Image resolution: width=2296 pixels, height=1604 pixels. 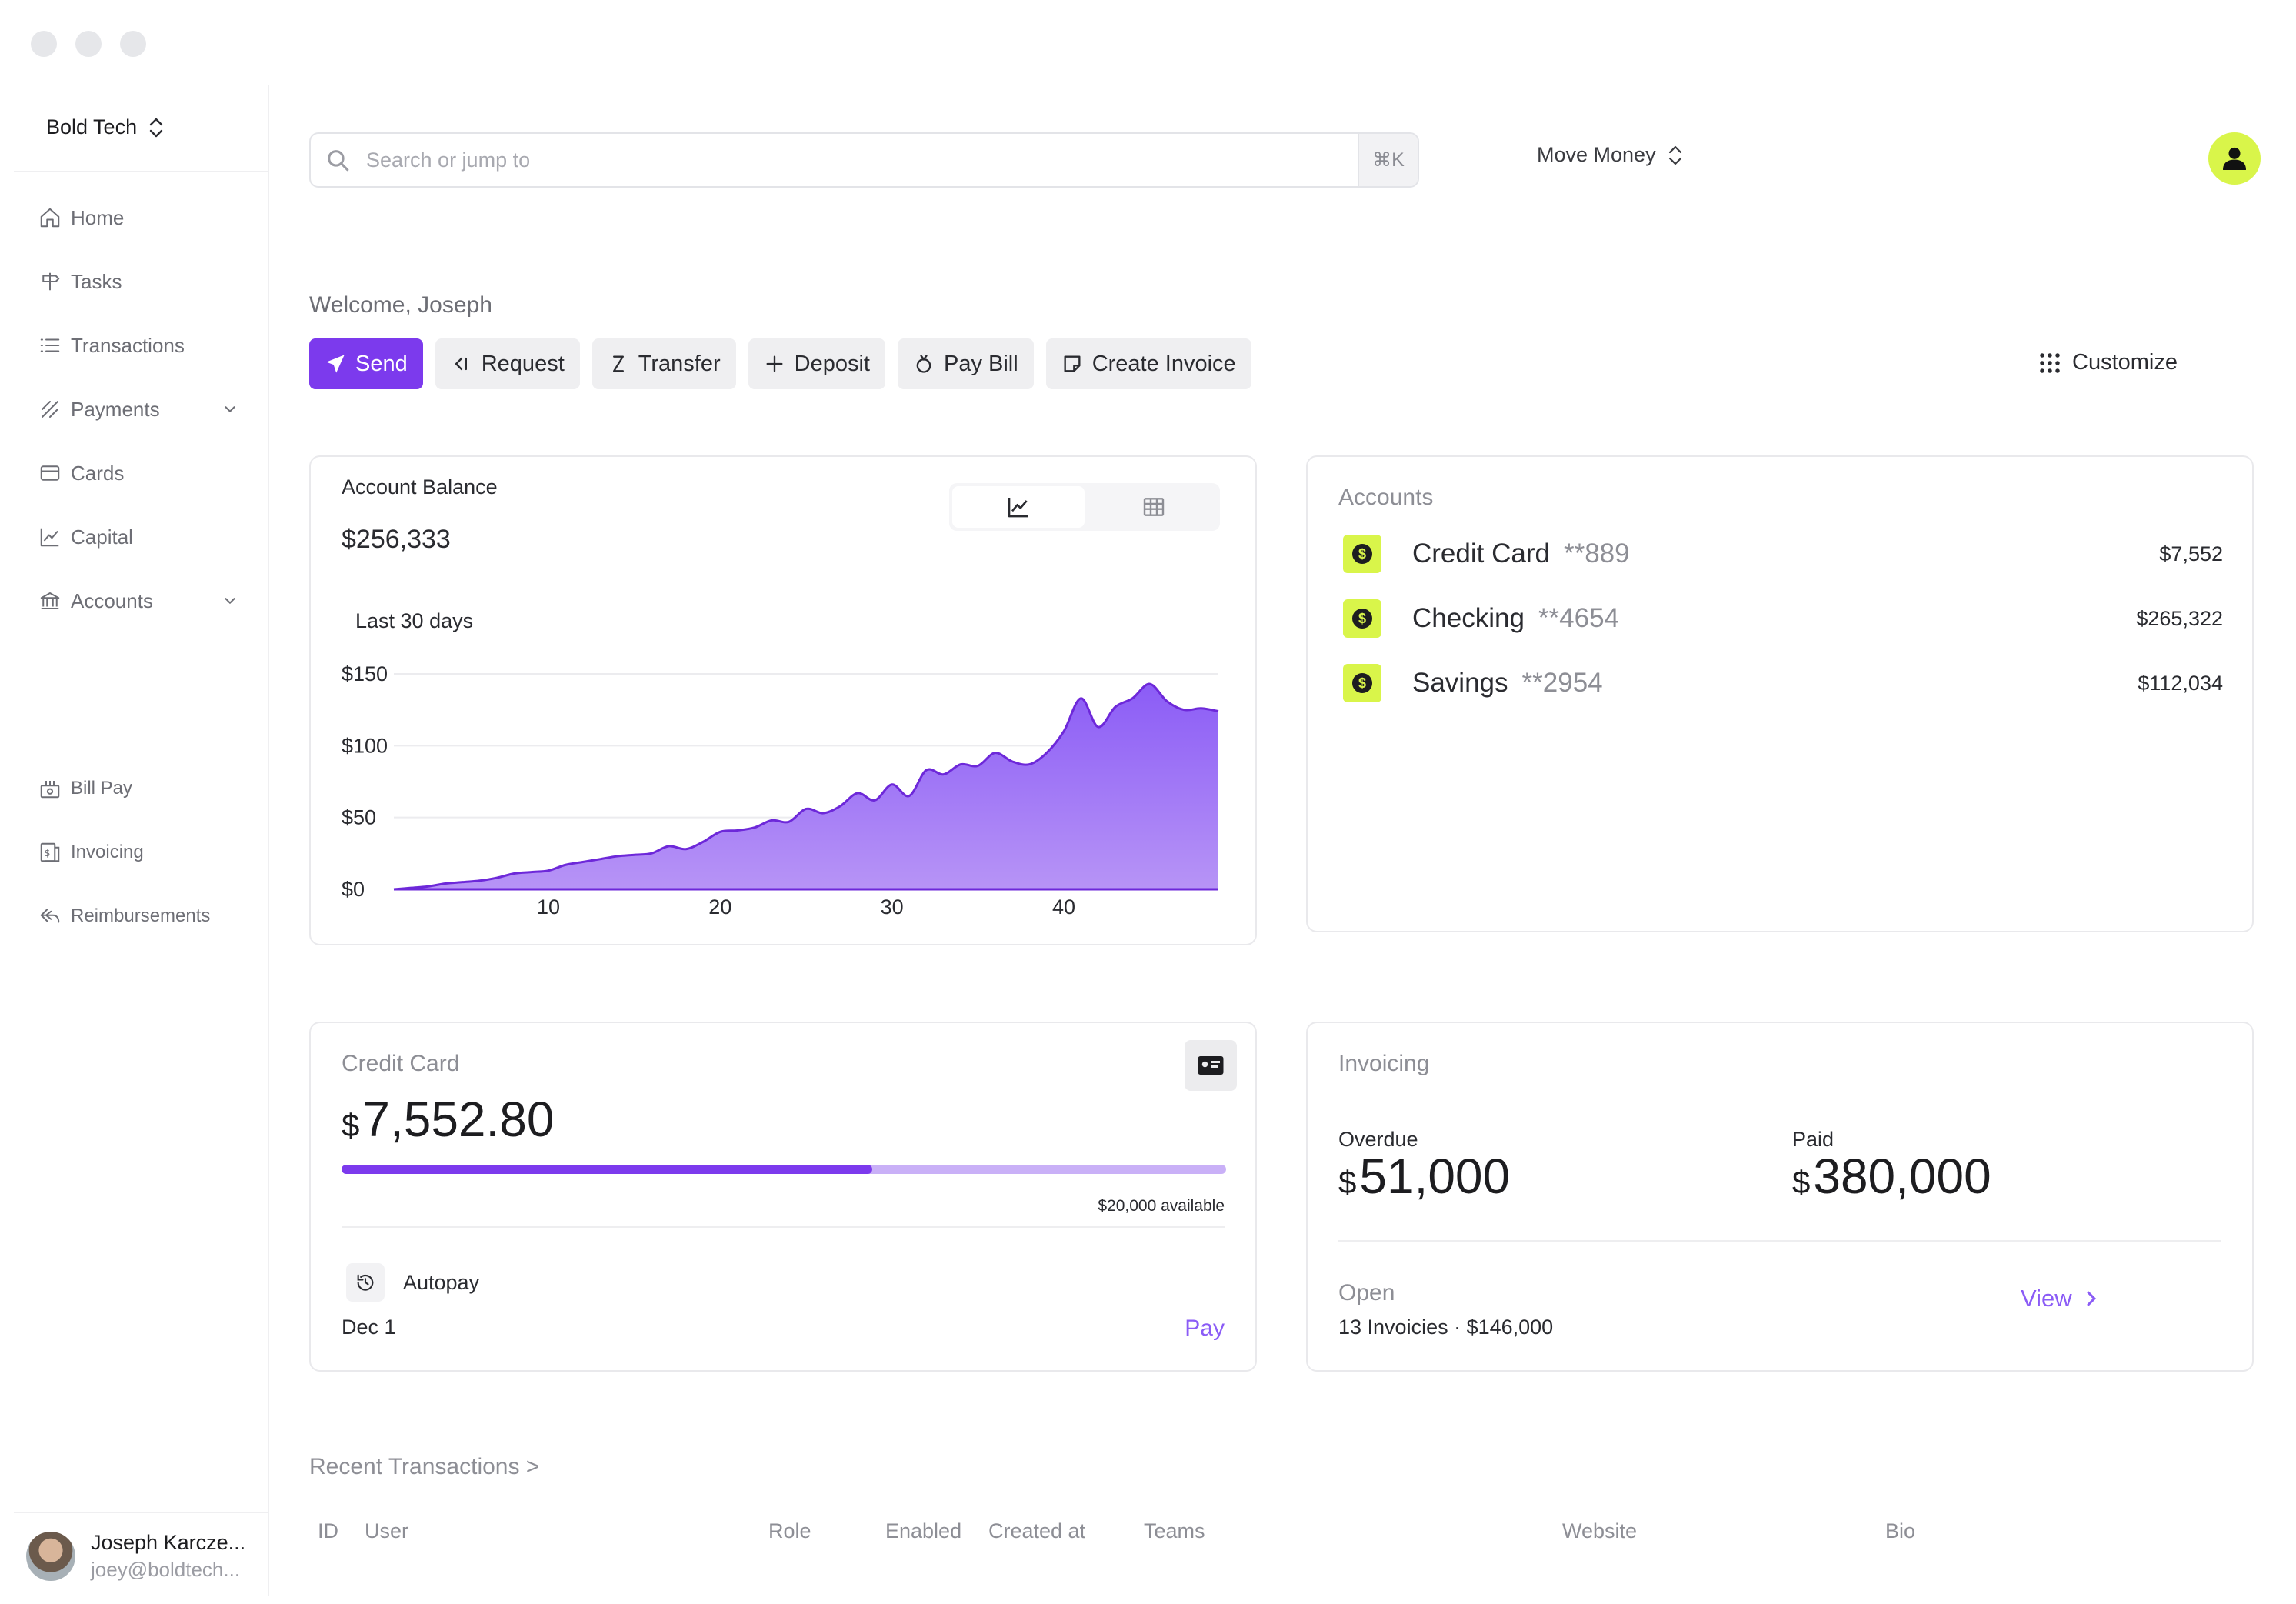 What do you see at coordinates (1072, 363) in the screenshot?
I see `note-icon` at bounding box center [1072, 363].